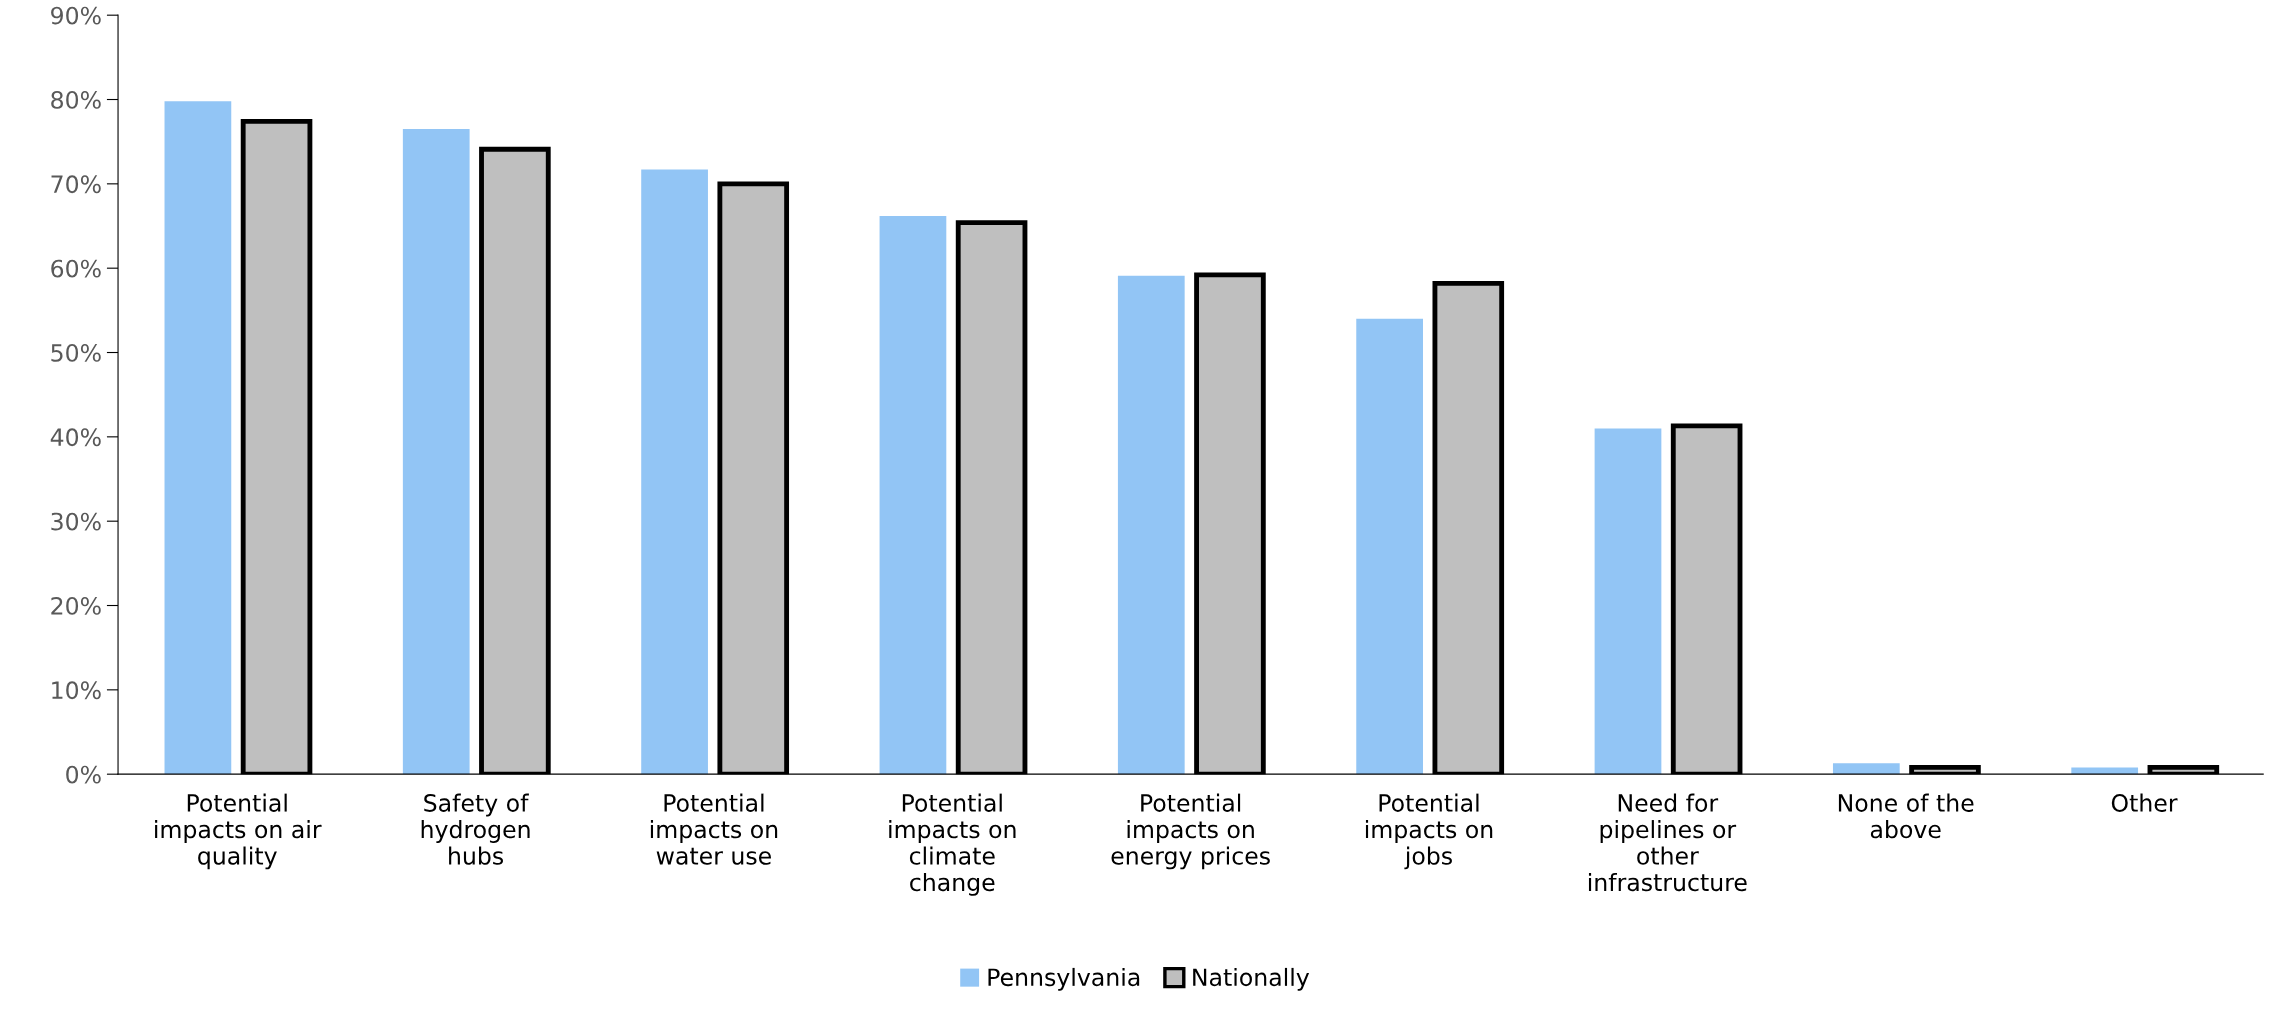 This screenshot has width=2270, height=1012. Describe the element at coordinates (238, 831) in the screenshot. I see `x-tick-label: Potential impacts on air quality` at that location.